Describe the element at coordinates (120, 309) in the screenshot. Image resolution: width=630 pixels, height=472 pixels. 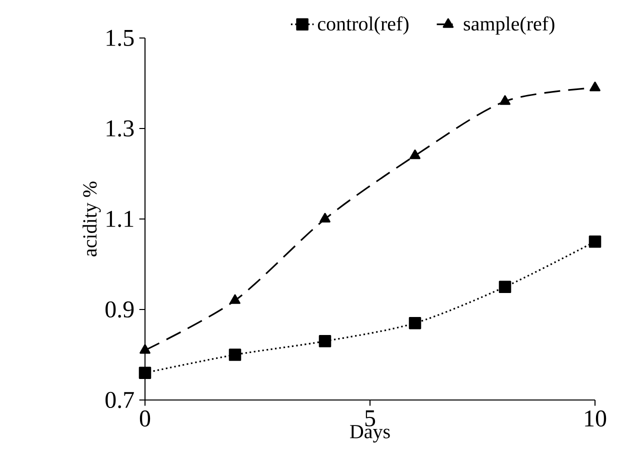
I see `y-tick-label: 0.9` at that location.